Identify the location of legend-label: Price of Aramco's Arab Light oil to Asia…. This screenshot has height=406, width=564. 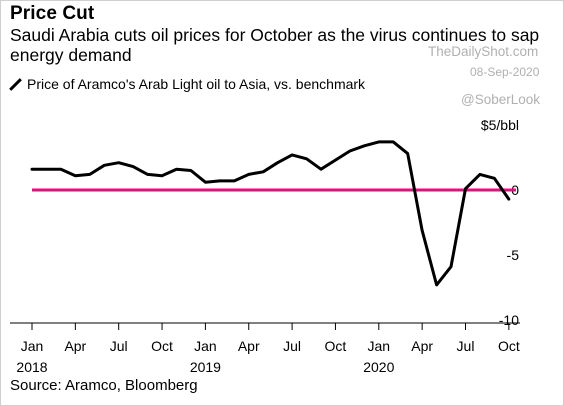
(196, 84).